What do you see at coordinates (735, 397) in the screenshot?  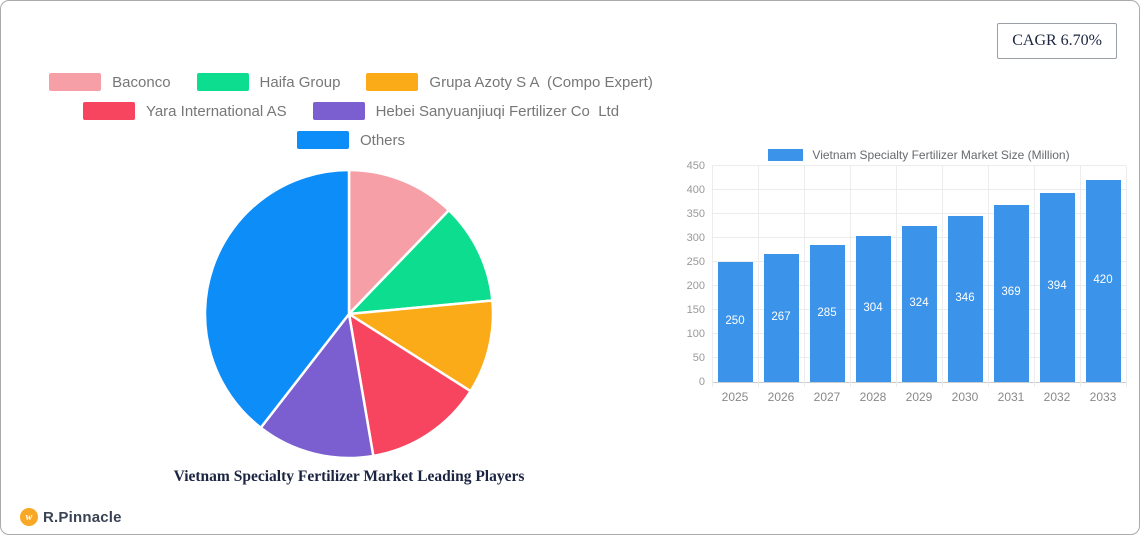 I see `x-axis-tick-label: 2025` at bounding box center [735, 397].